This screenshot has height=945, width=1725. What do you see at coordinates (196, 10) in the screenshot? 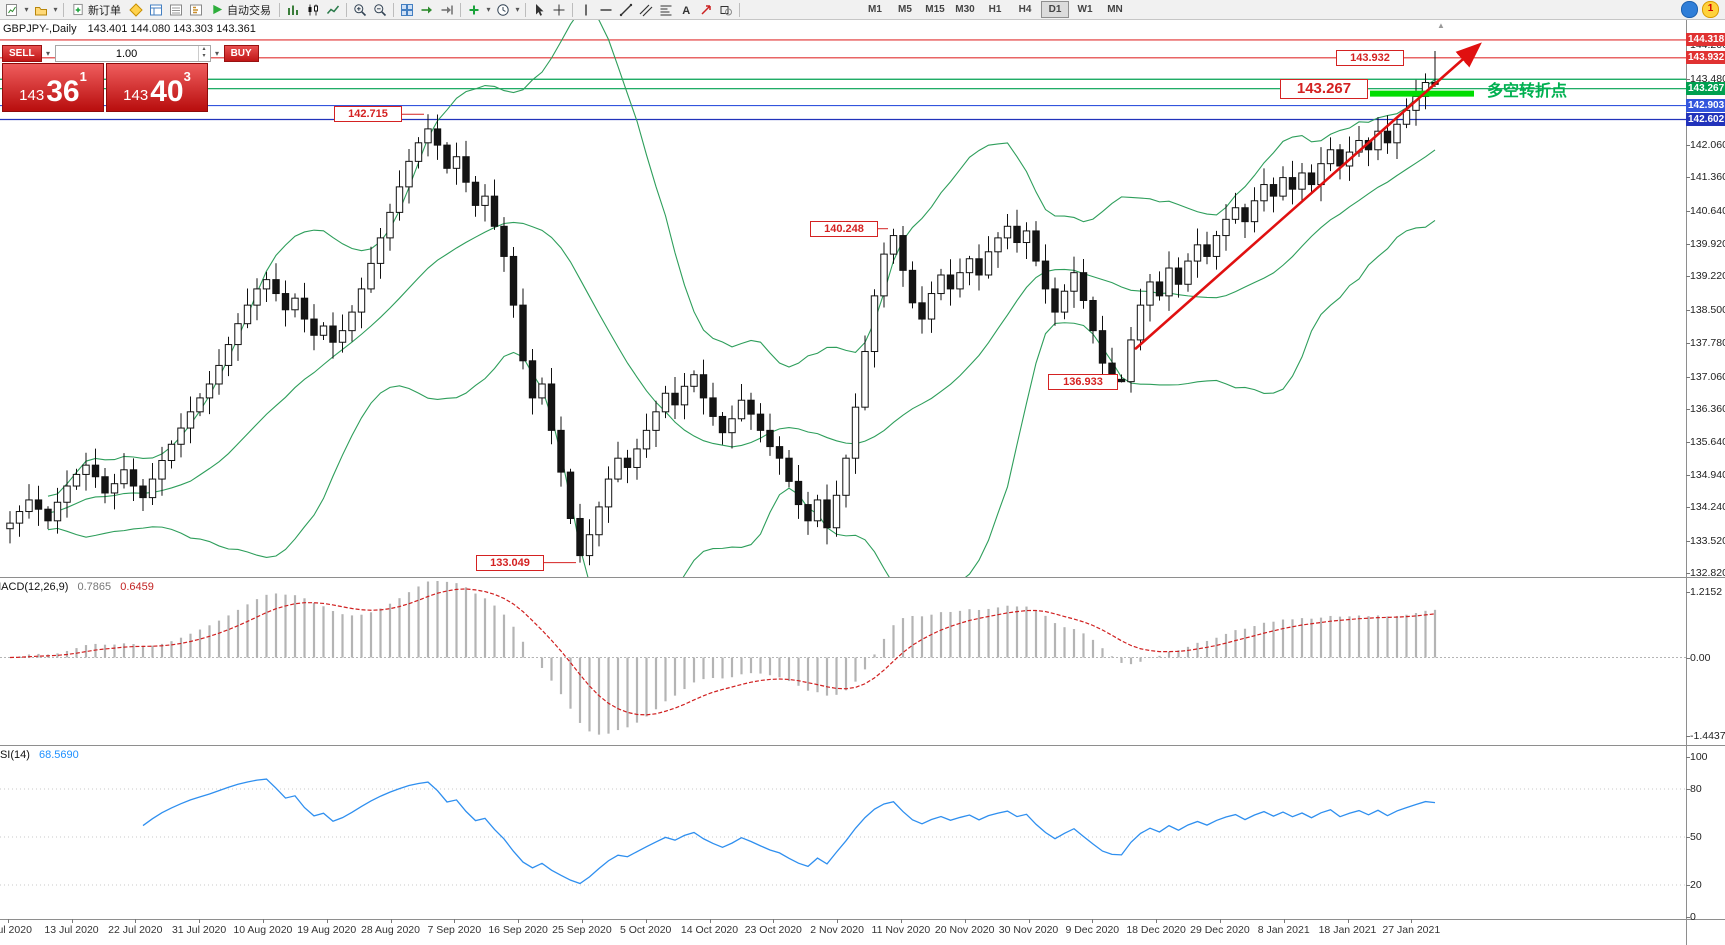
I see `navigator-button` at bounding box center [196, 10].